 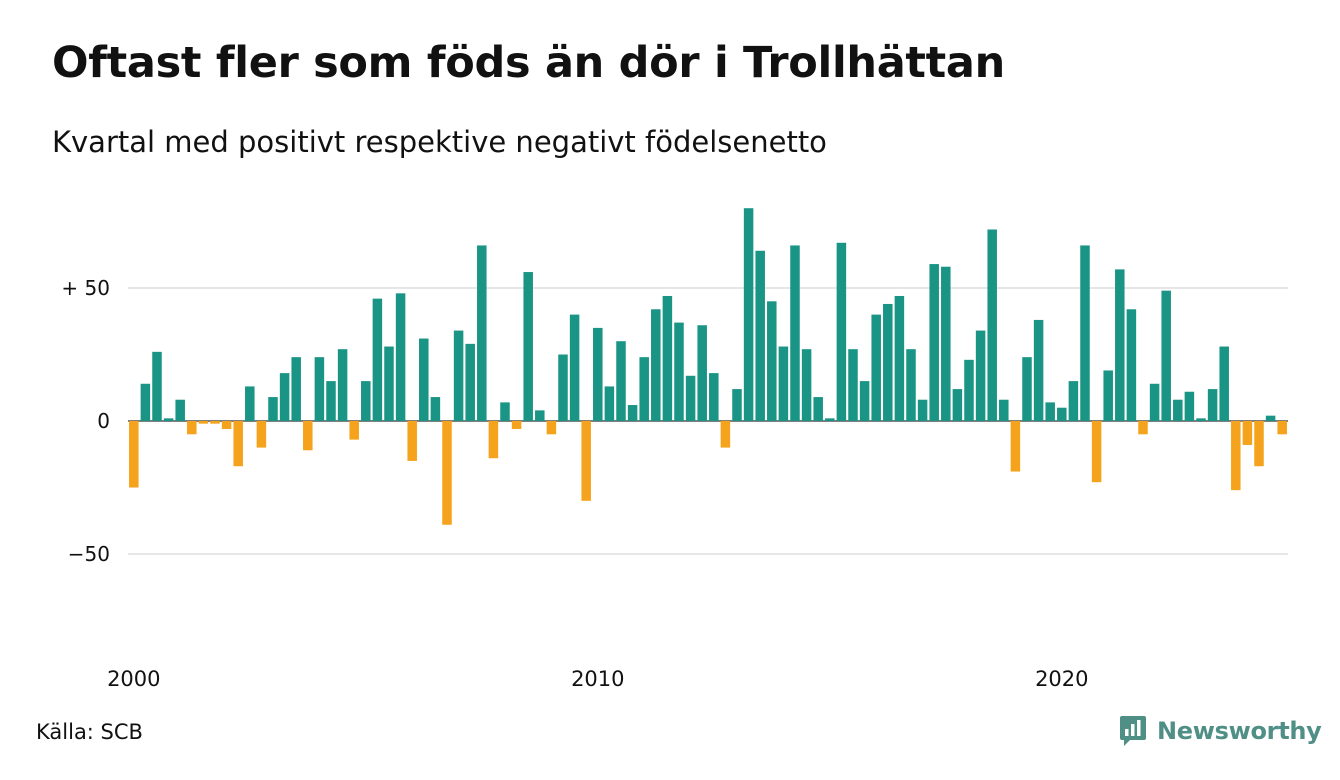 I want to click on x-axis: 2000 2010 2020, so click(x=597, y=679).